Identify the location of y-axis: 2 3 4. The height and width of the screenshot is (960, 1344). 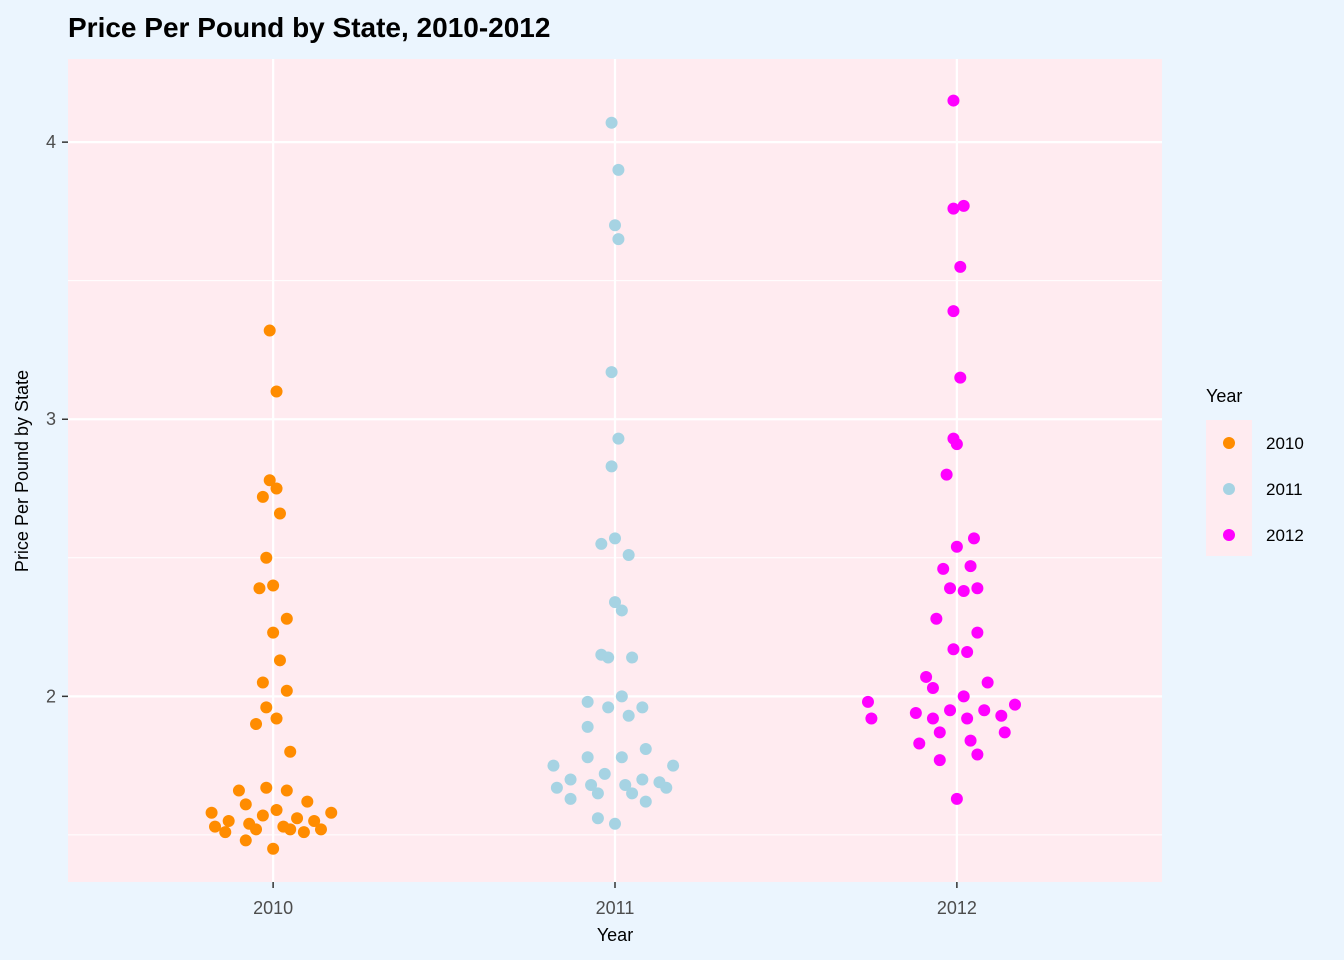
(57, 419).